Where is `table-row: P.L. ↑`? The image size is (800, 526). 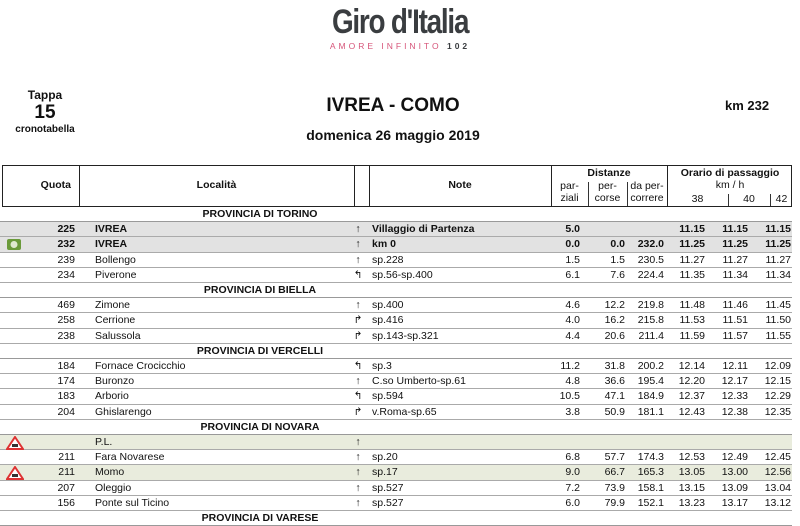 table-row: P.L. ↑ is located at coordinates (396, 443).